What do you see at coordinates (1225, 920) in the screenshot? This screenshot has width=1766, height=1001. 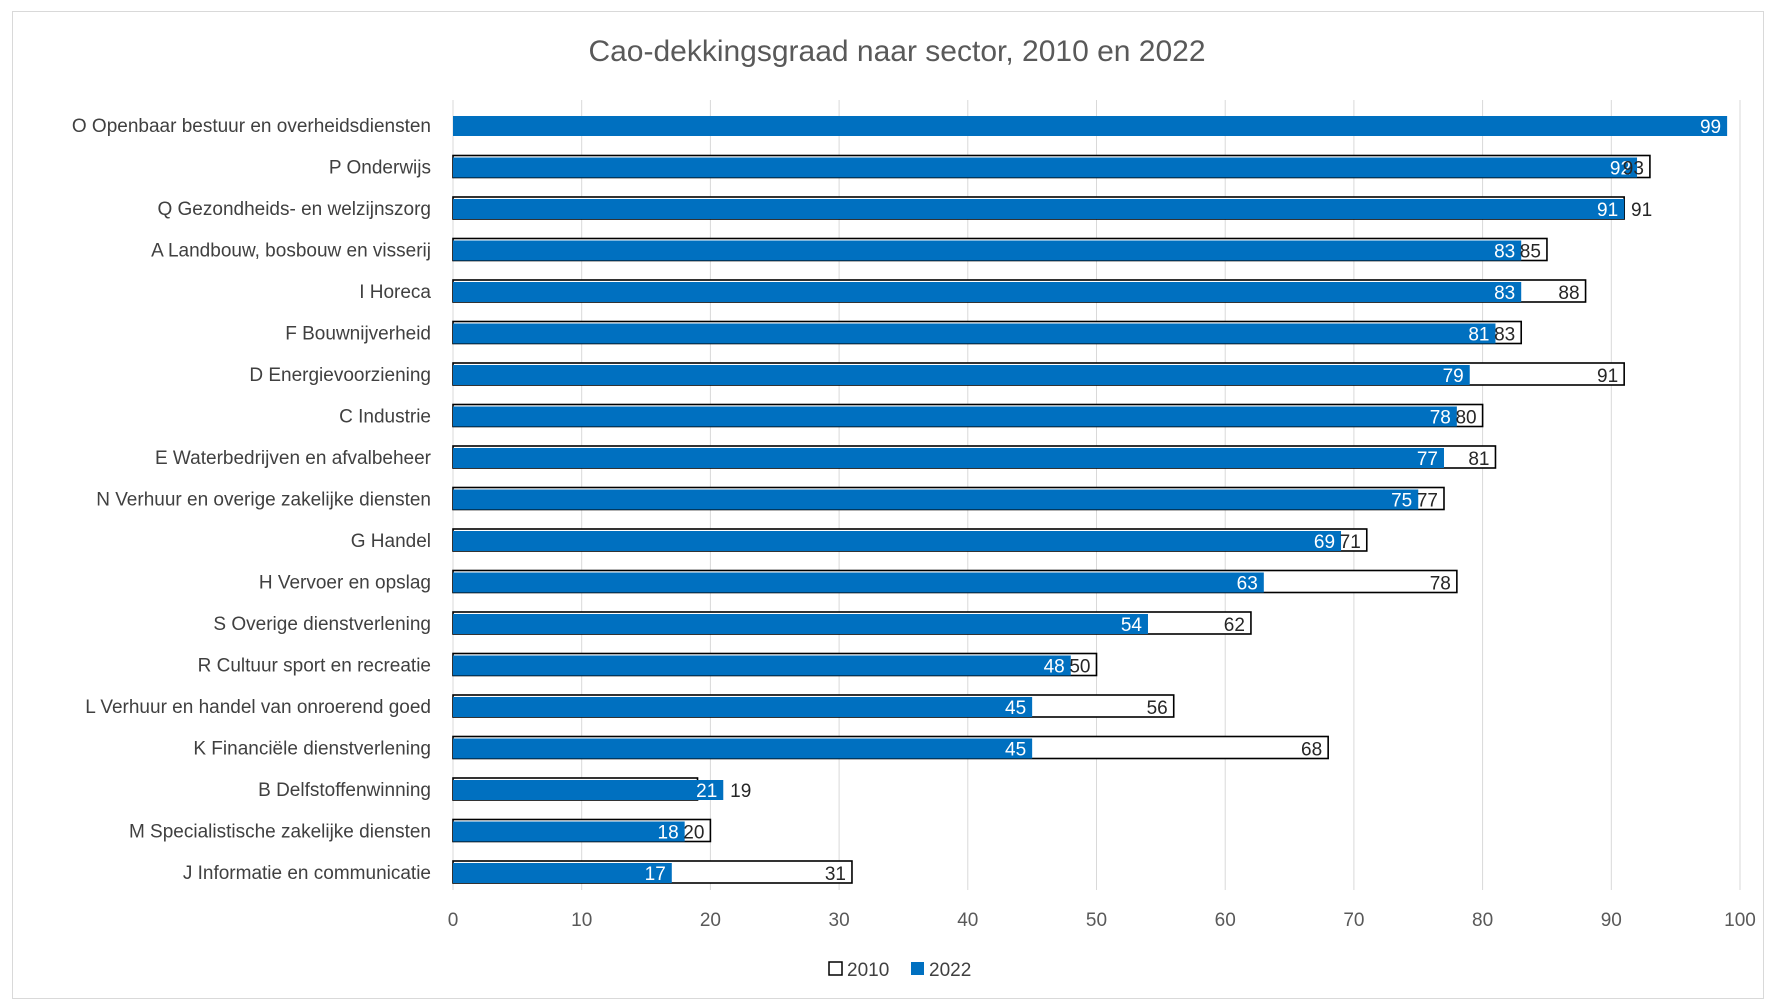 I see `x-tick-label: 60` at bounding box center [1225, 920].